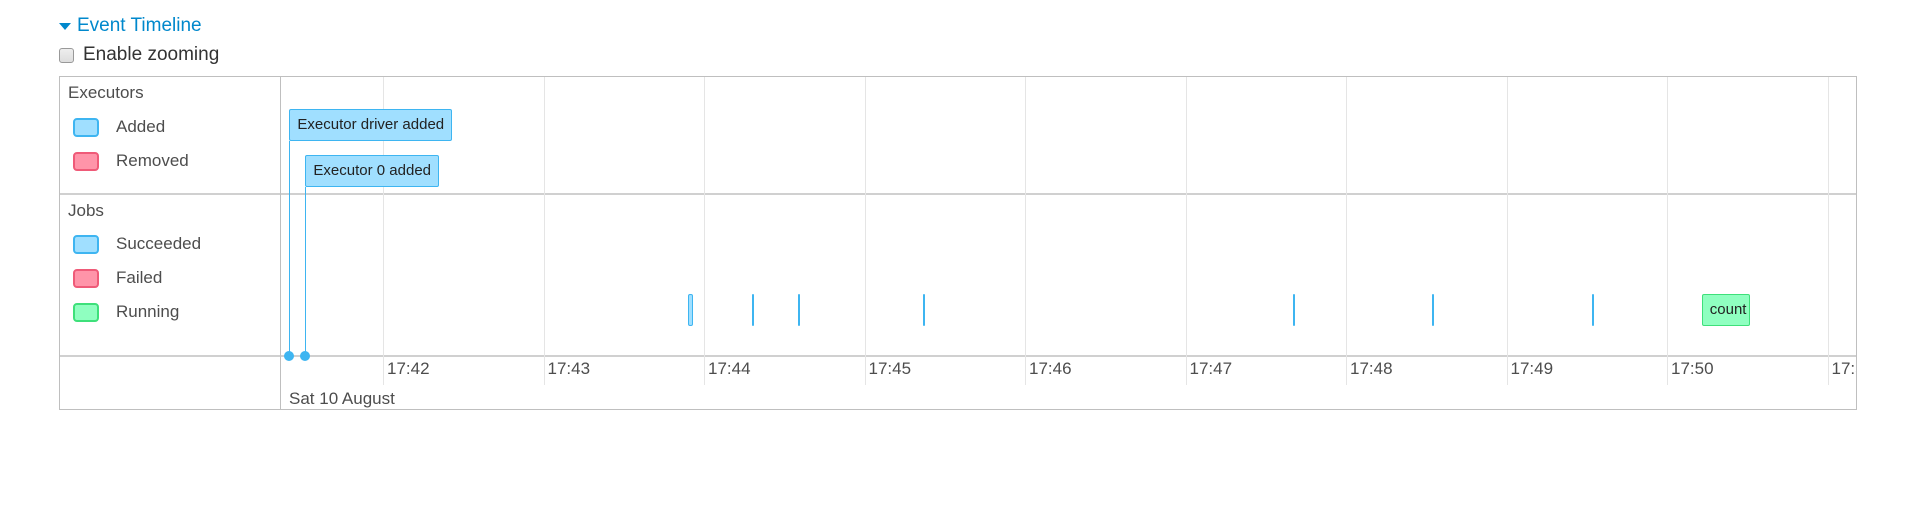 This screenshot has width=1920, height=521. I want to click on axis-tick-label: 17:42, so click(408, 368).